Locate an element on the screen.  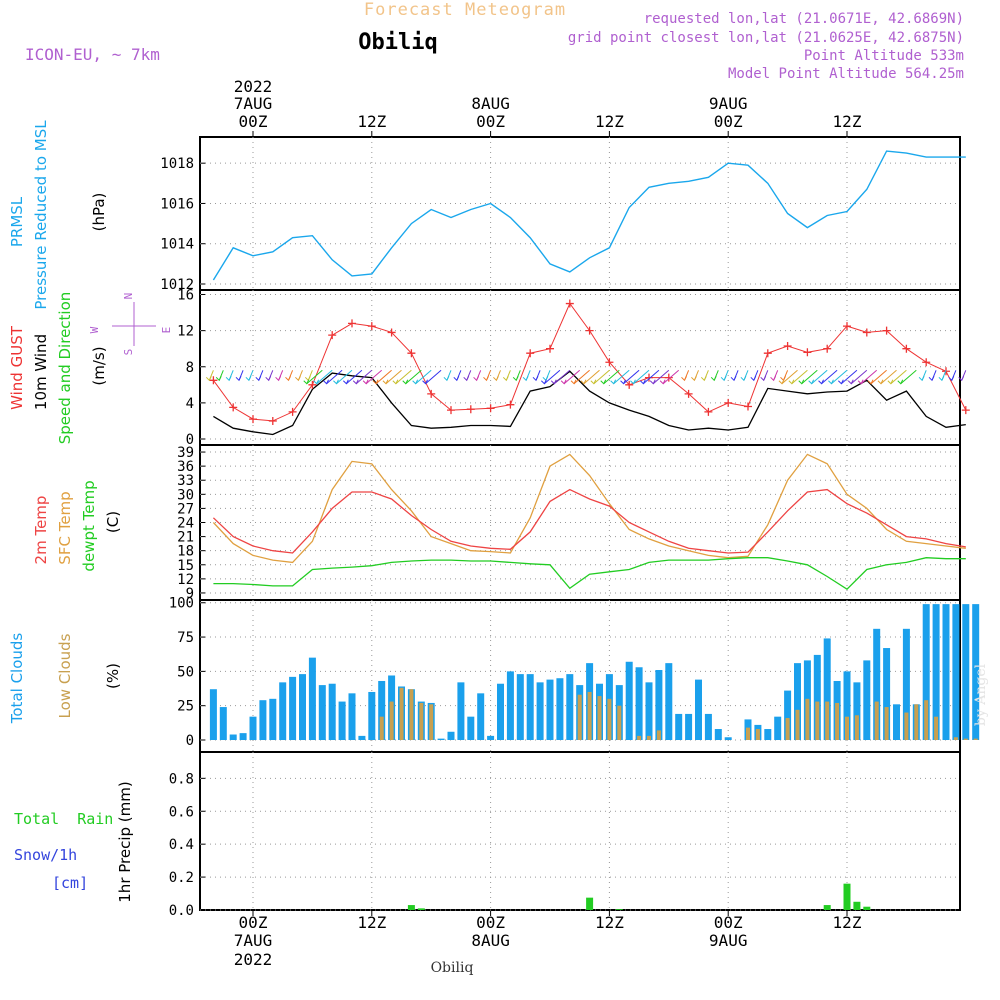
pressure-line is located at coordinates (589, 215).